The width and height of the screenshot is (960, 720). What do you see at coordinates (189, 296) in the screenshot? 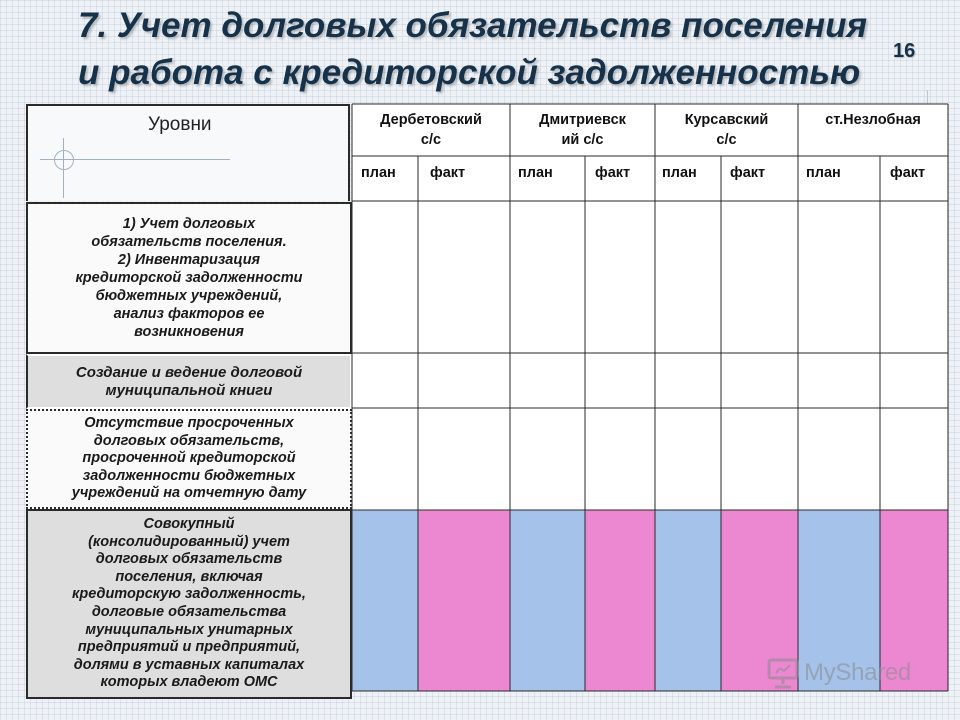
I see `row-1-line: бюджетных учреждений,` at bounding box center [189, 296].